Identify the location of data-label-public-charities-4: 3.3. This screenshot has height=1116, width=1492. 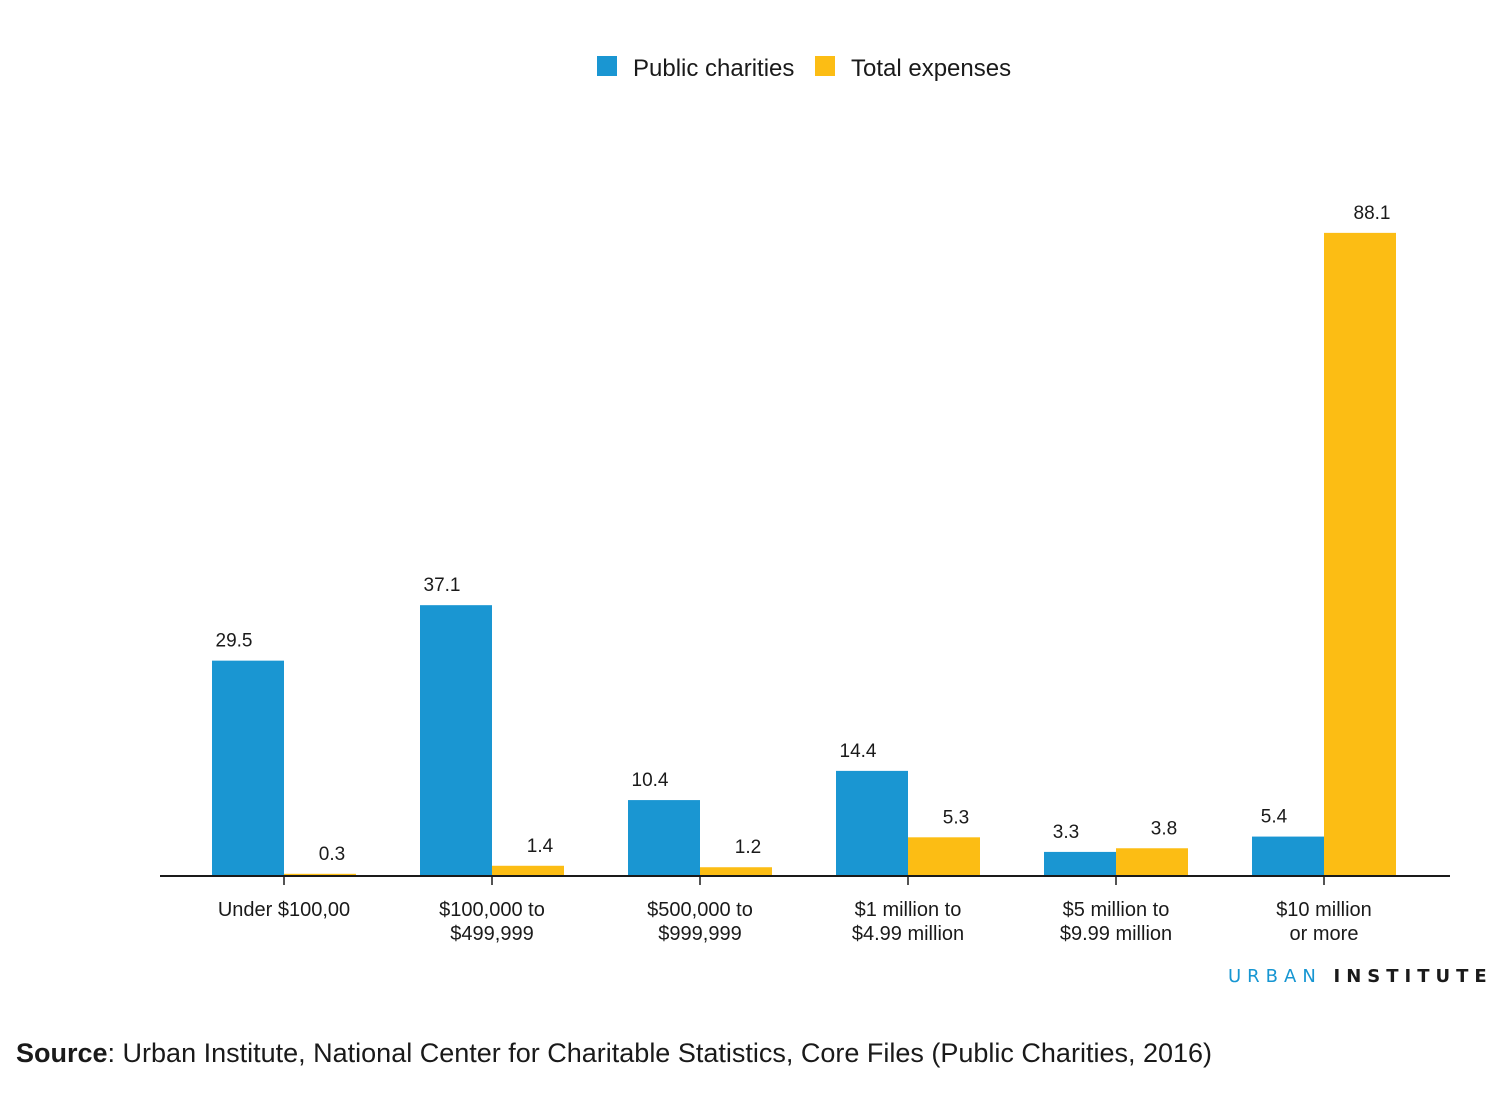
(1066, 832).